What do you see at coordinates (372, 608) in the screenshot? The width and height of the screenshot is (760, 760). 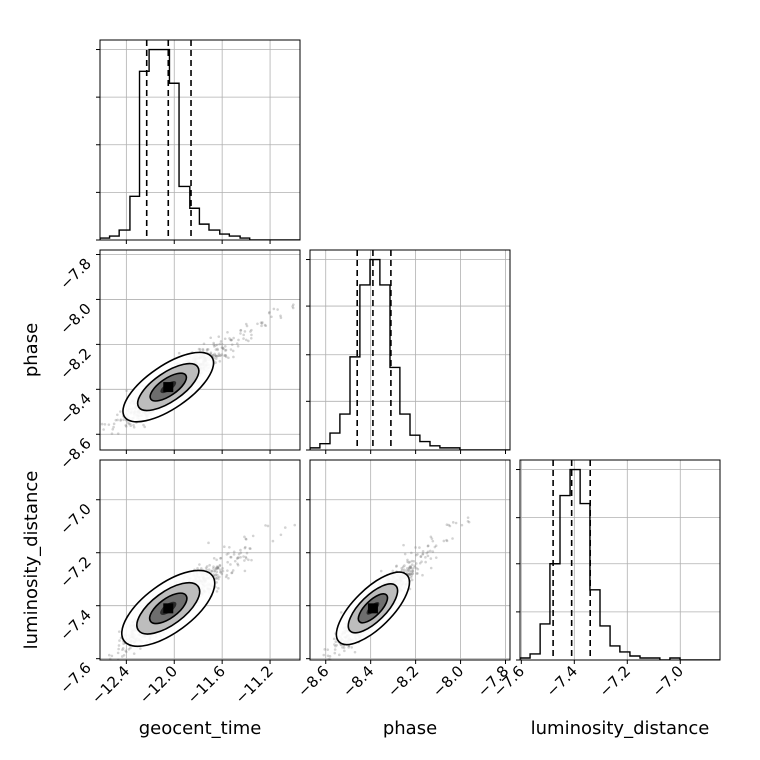 I see `density-peak` at bounding box center [372, 608].